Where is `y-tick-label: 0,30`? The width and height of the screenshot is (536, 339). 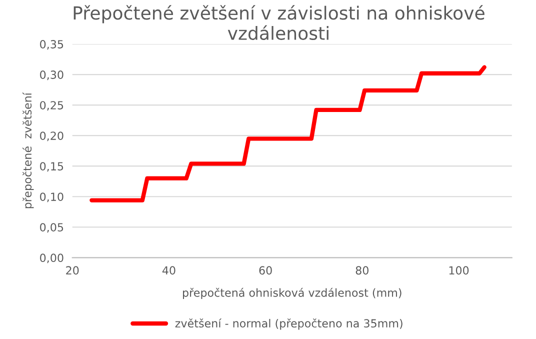
y-tick-label: 0,30 is located at coordinates (52, 75).